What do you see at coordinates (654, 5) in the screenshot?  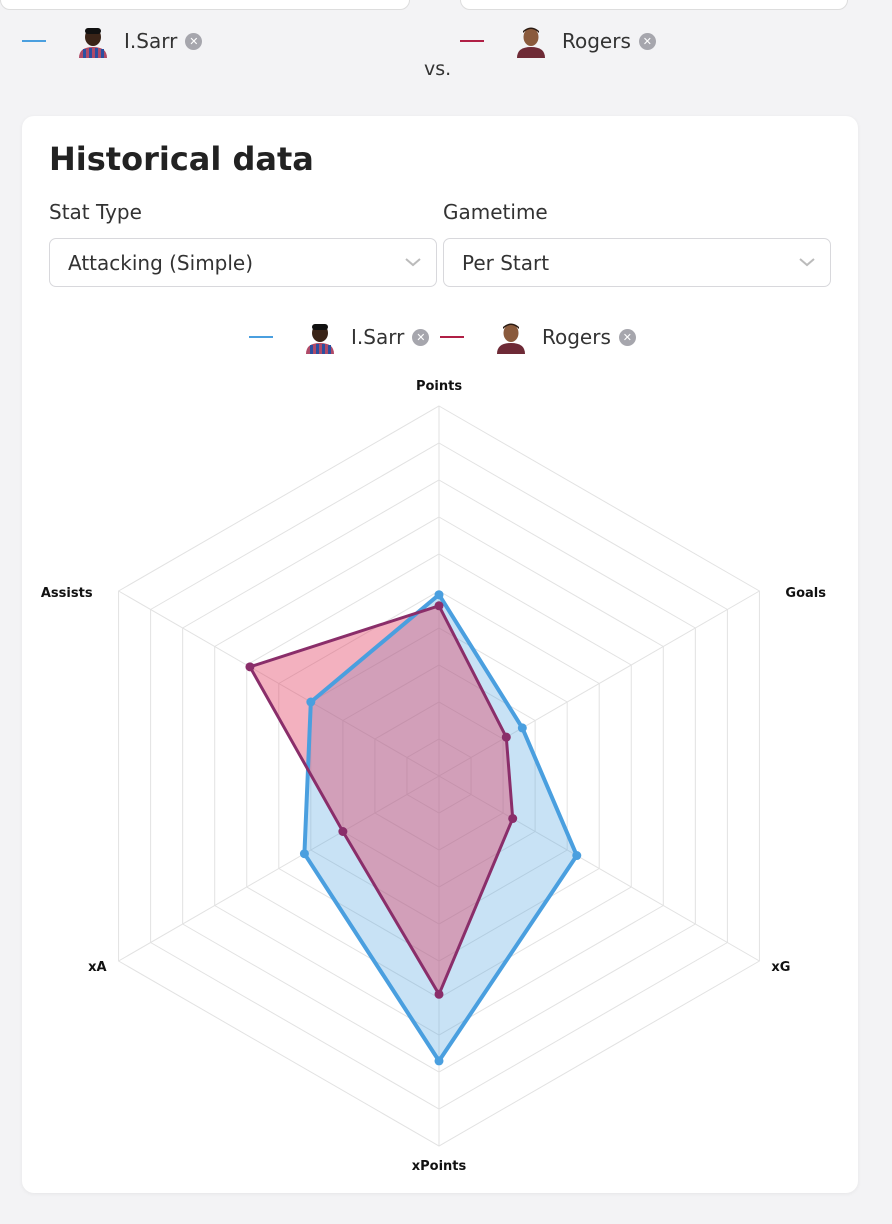 I see `player-search-right` at bounding box center [654, 5].